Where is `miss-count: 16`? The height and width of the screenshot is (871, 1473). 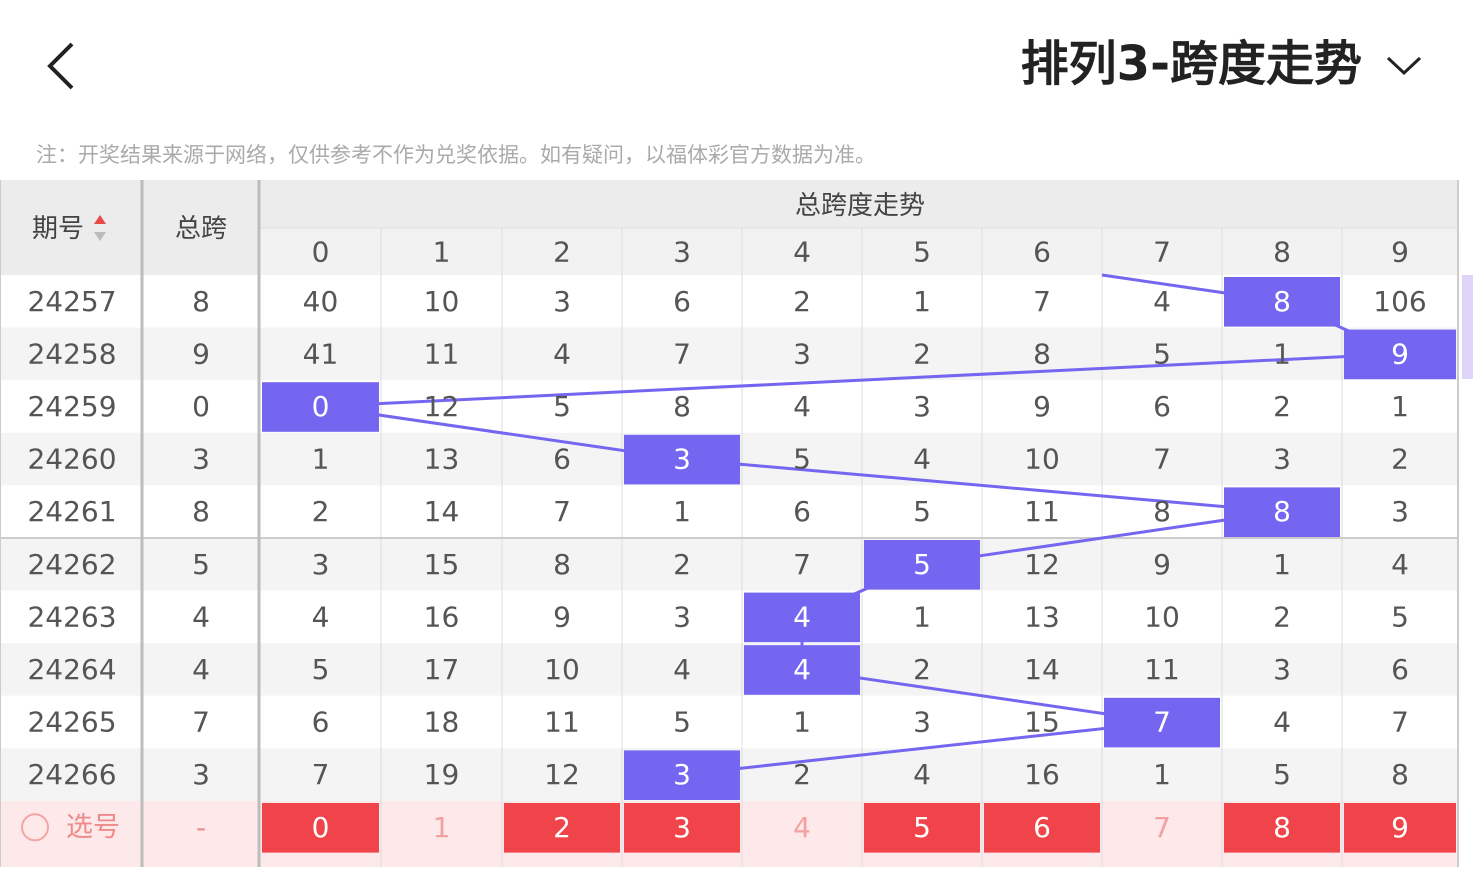
miss-count: 16 is located at coordinates (442, 616).